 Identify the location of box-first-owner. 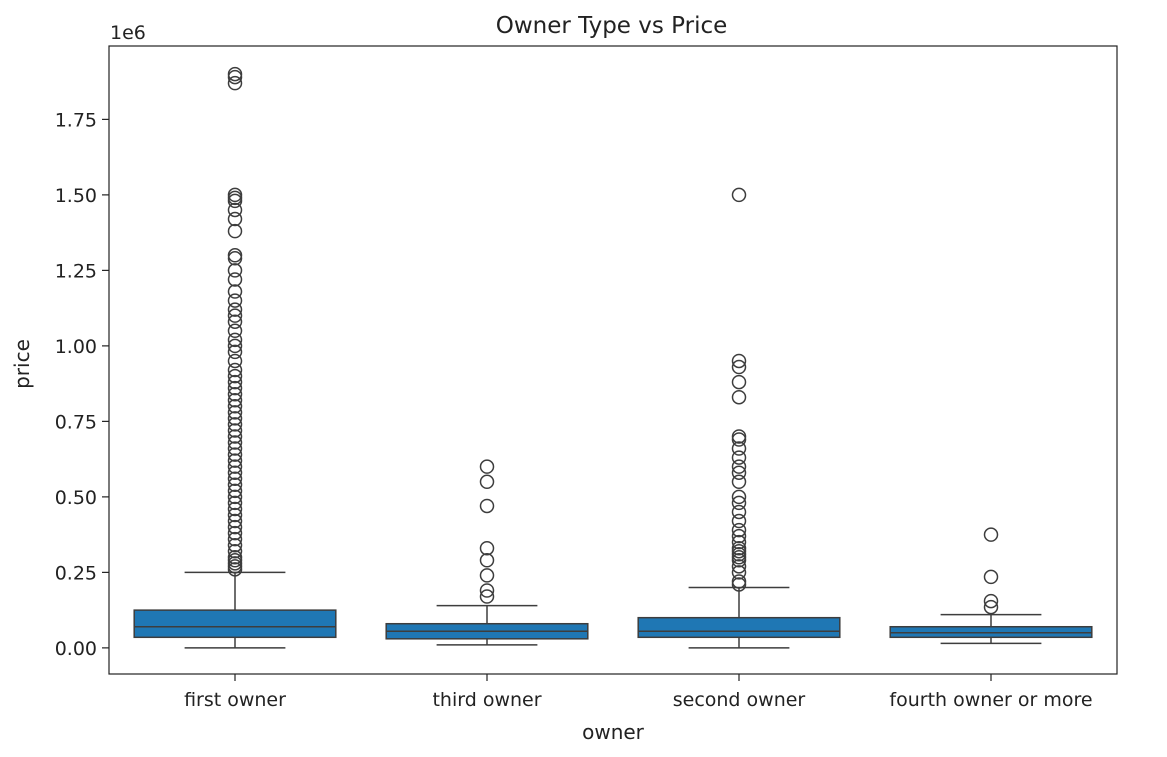
(235, 357).